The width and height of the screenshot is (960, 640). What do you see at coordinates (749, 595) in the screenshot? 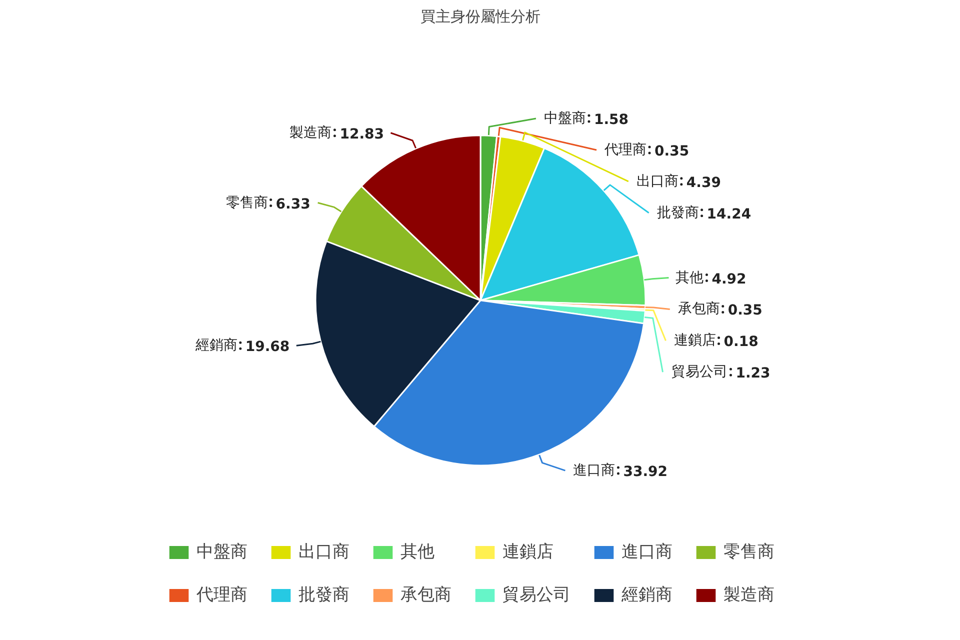
I see `legend-label: 製造商` at bounding box center [749, 595].